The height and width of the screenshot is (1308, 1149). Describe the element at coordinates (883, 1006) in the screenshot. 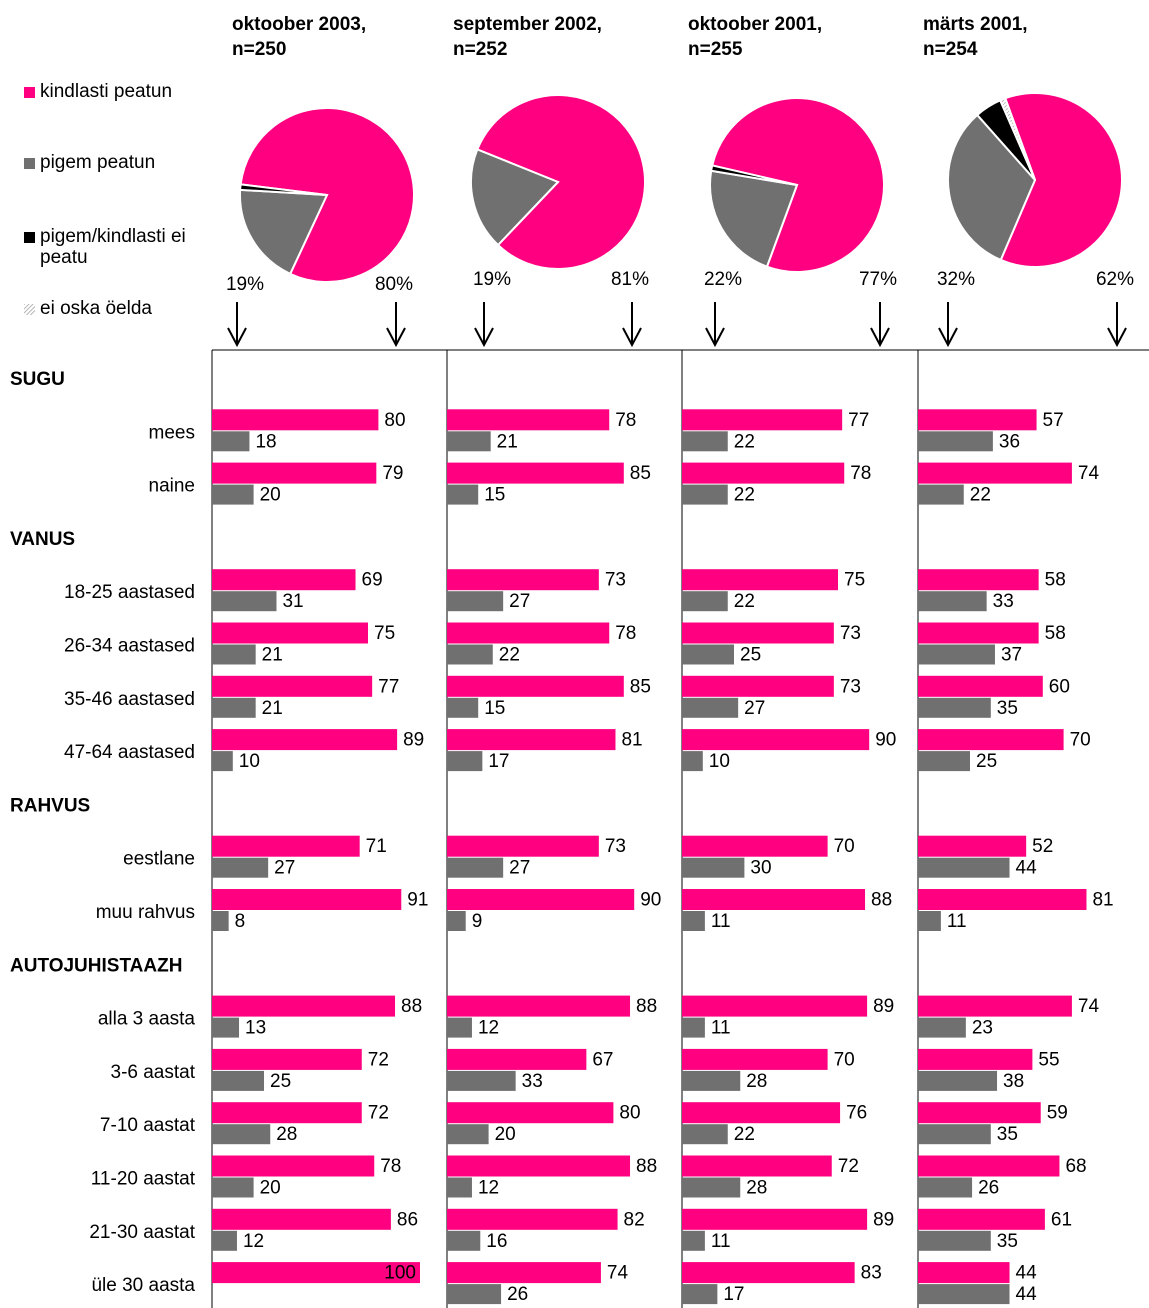

I see `bar-value-label: 89` at that location.